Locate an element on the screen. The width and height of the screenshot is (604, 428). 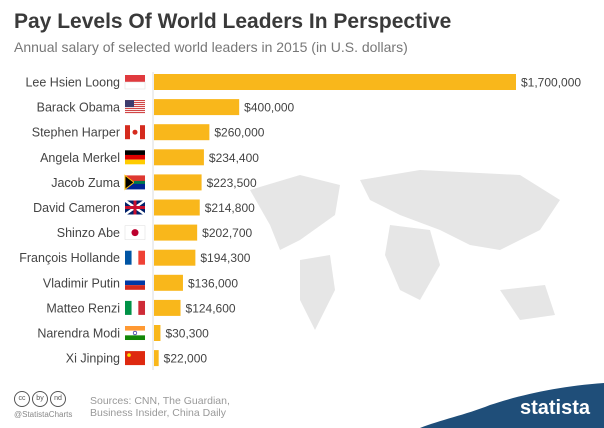
cc-license-icons: cc by nd is located at coordinates (41, 399).